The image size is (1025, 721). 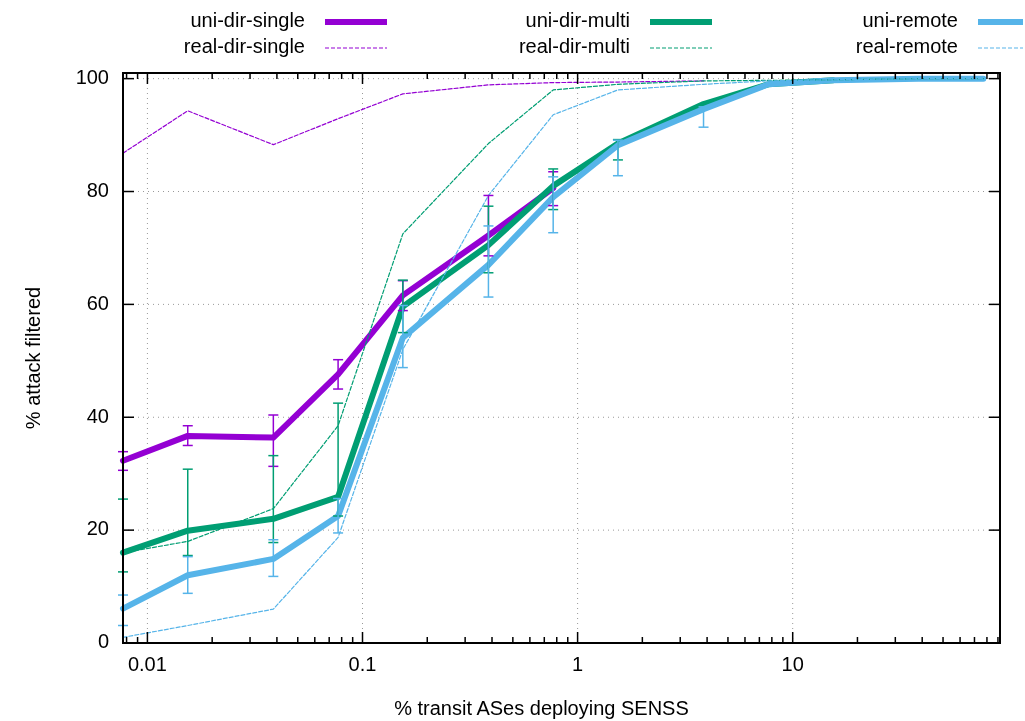 What do you see at coordinates (578, 664) in the screenshot?
I see `x-tick-label: 1` at bounding box center [578, 664].